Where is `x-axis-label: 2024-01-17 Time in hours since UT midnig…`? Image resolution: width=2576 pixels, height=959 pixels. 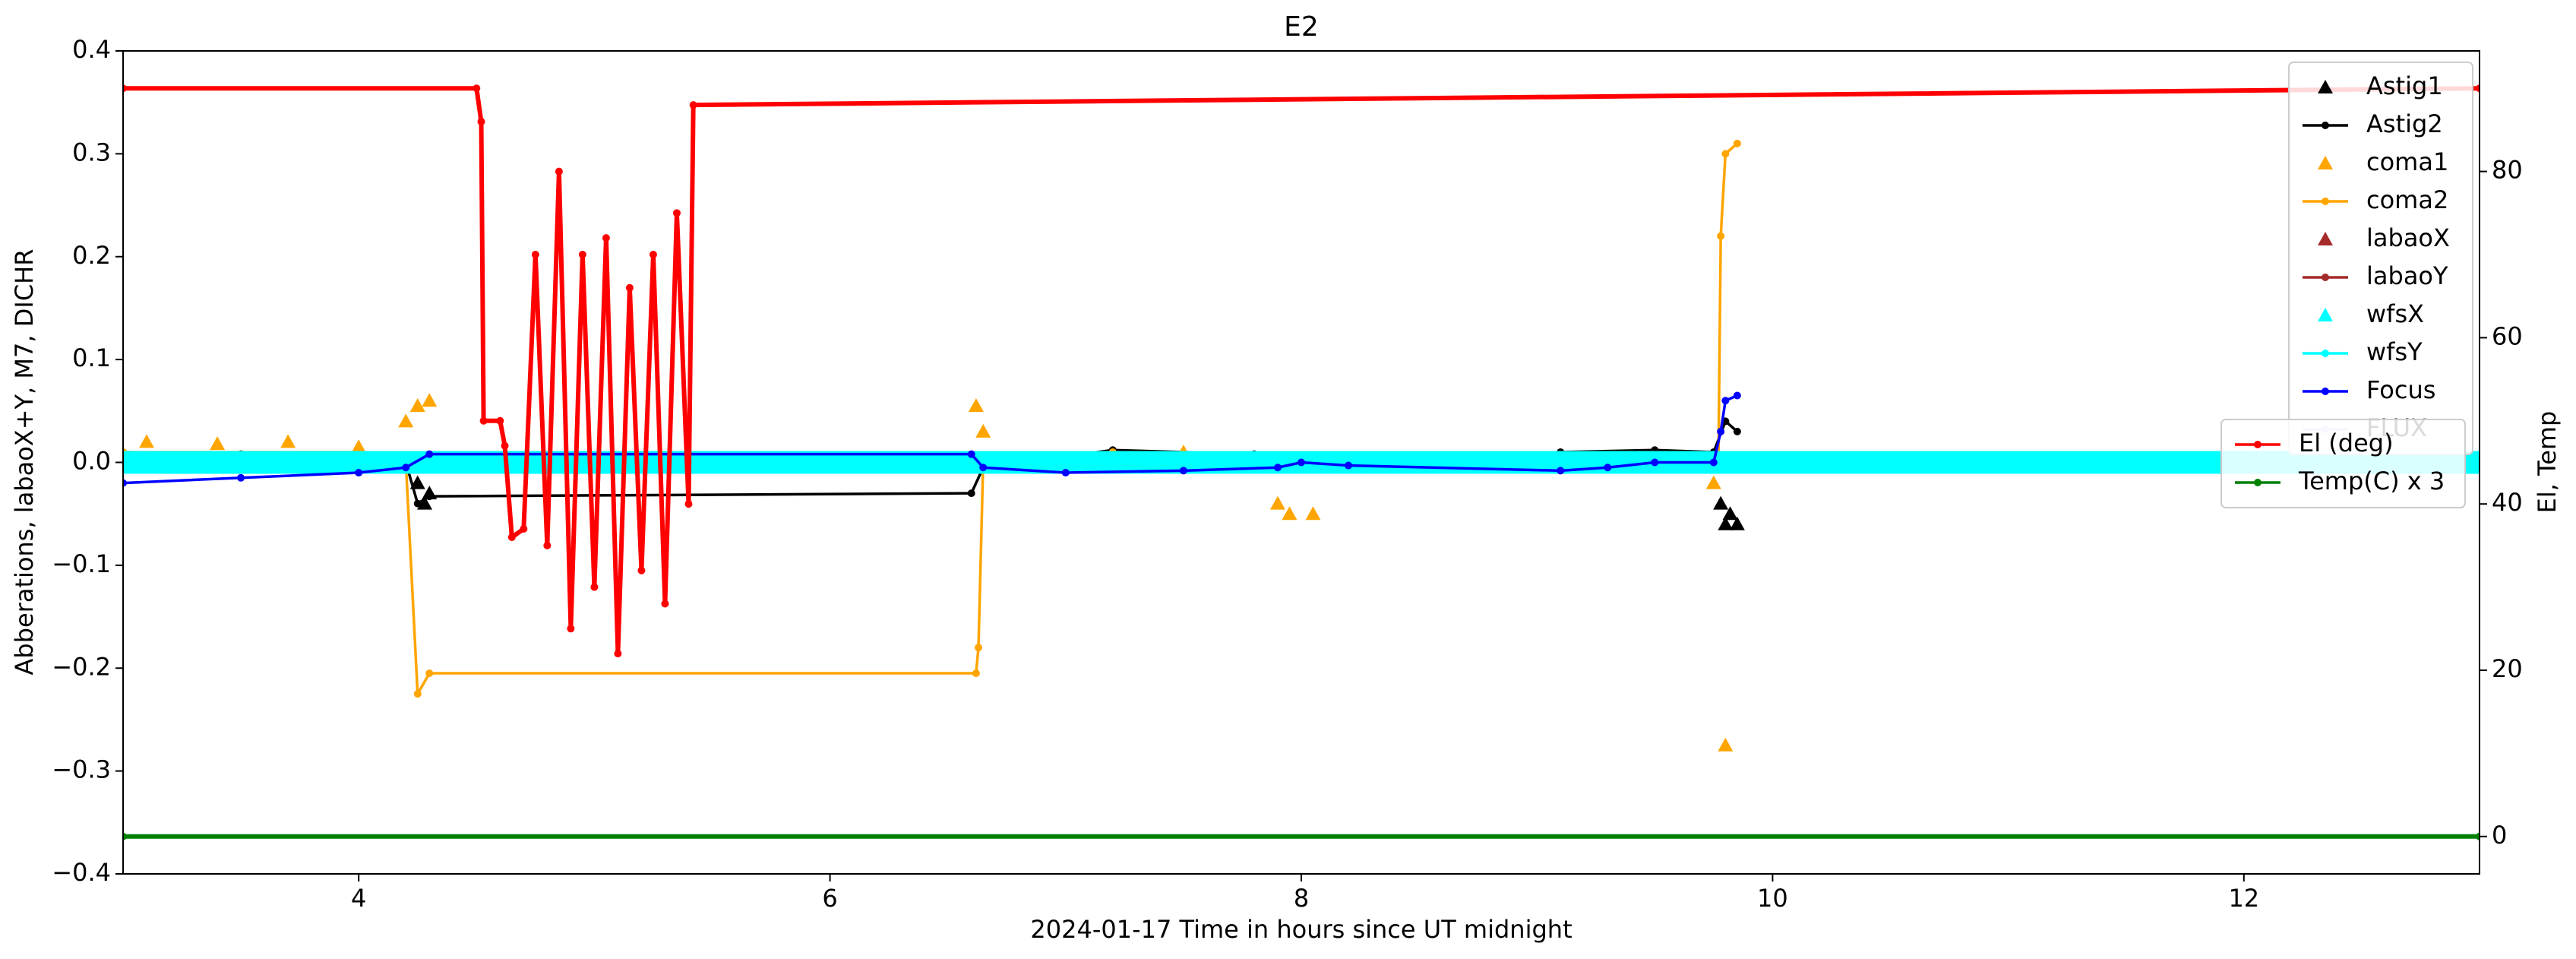 x-axis-label: 2024-01-17 Time in hours since UT midnig… is located at coordinates (1301, 930).